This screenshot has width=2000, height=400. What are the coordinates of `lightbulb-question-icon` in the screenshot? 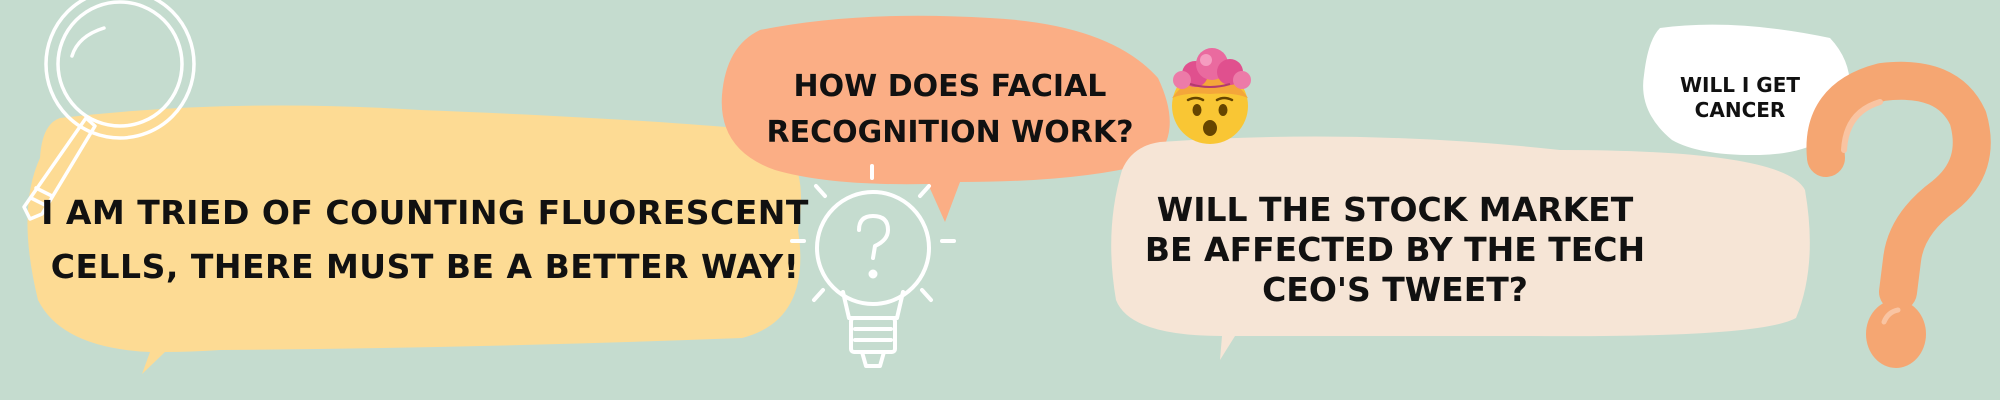 It's located at (873, 266).